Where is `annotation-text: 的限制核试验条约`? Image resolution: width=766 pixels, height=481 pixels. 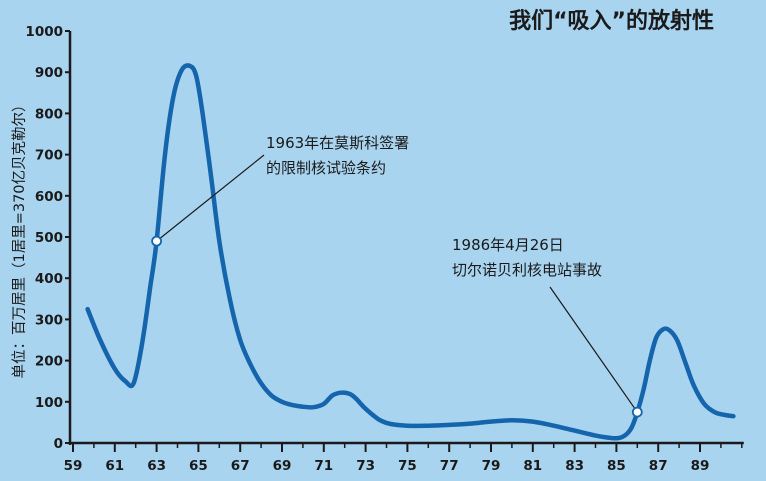 annotation-text: 的限制核试验条约 is located at coordinates (326, 168).